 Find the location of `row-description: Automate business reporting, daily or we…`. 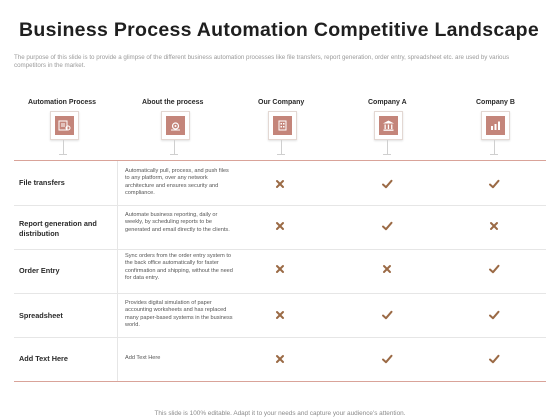

row-description: Automate business reporting, daily or we… is located at coordinates (177, 222).